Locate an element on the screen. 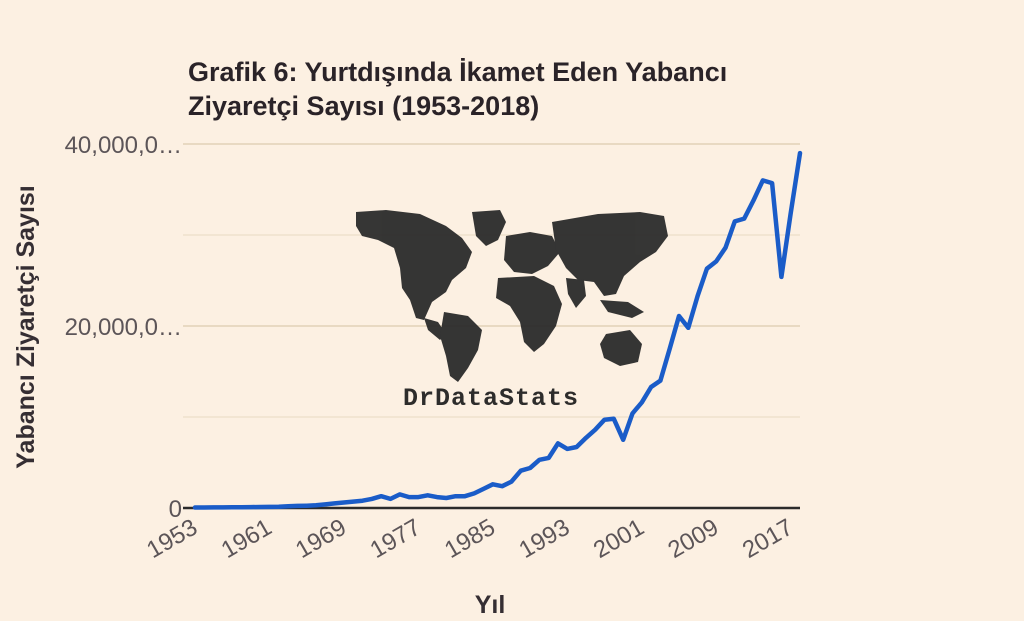  x-tick-label: 2017 is located at coordinates (768, 539).